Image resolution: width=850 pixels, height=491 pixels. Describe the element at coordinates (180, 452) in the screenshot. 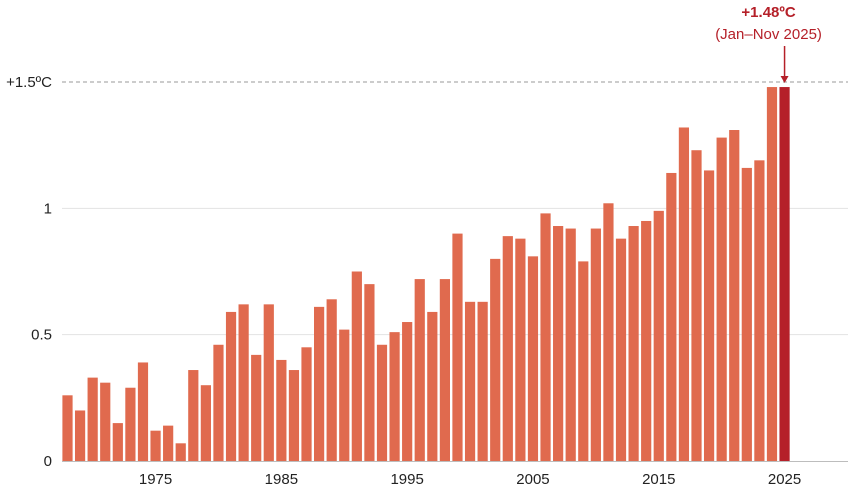

I see `bar-1977` at that location.